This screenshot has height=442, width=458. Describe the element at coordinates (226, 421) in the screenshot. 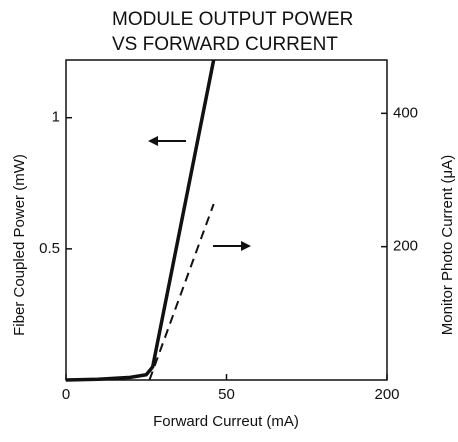

I see `x-axis-label: Forward Curreut (mA)` at that location.